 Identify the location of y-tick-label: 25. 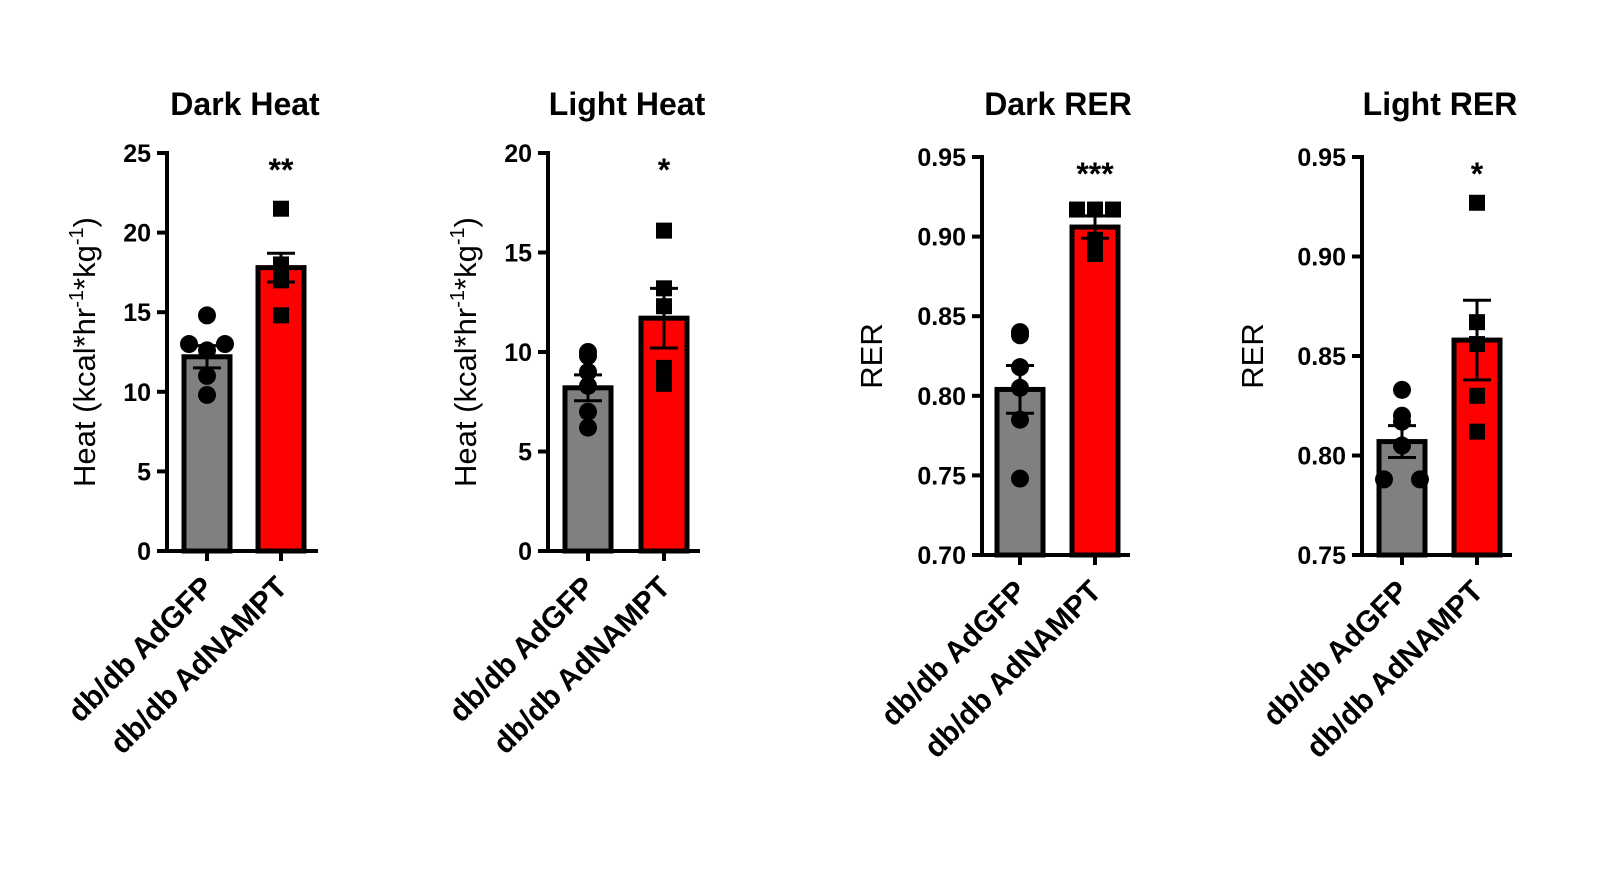
(137, 154).